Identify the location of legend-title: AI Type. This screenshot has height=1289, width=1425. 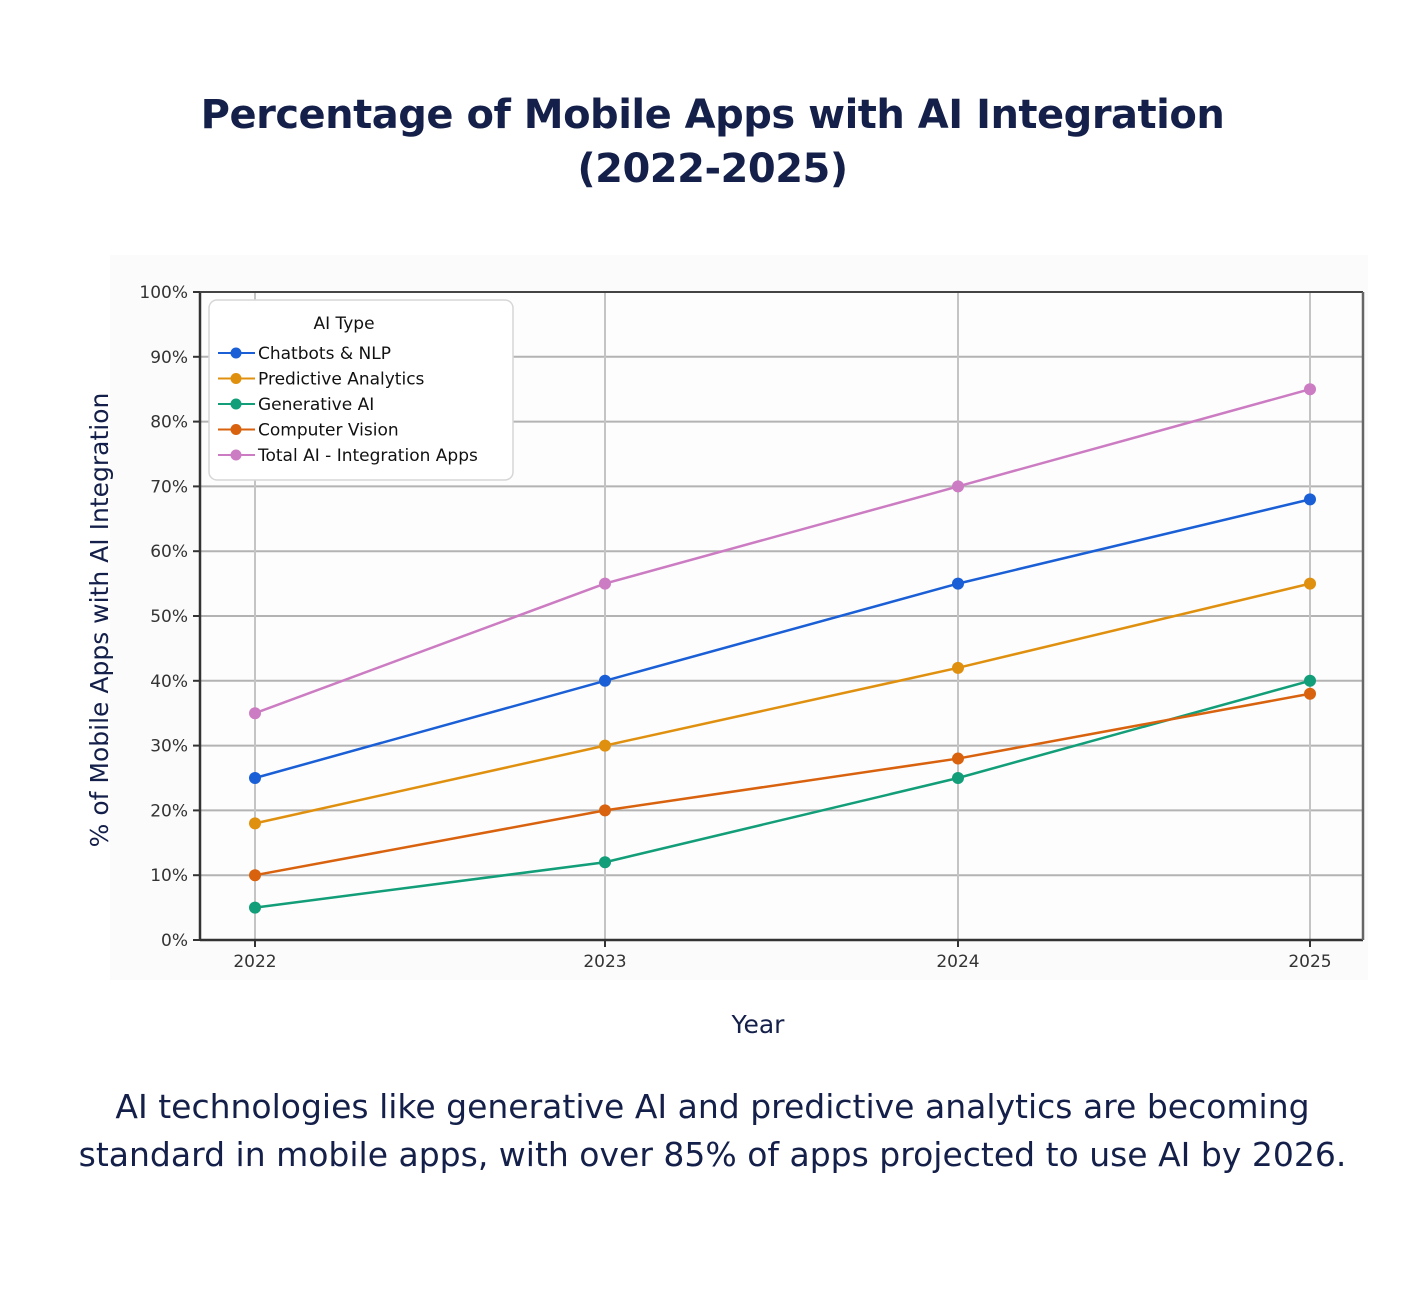
(343, 324).